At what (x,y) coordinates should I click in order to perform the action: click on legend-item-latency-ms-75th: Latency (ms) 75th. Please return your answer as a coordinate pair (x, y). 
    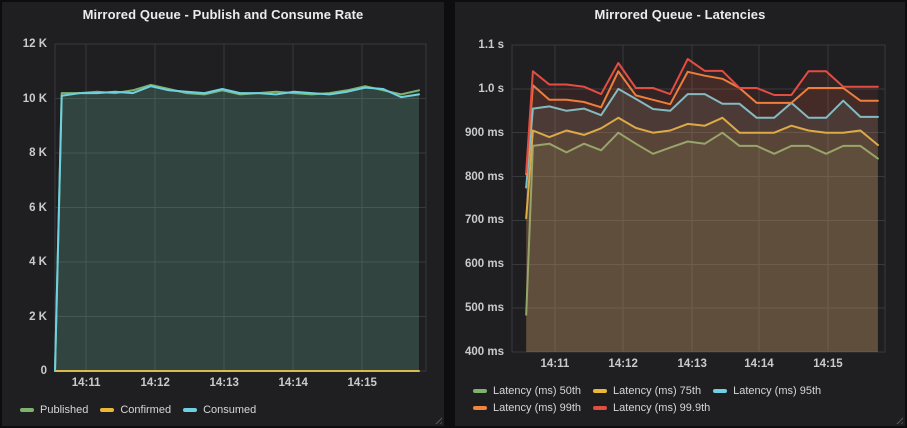
    Looking at the image, I should click on (647, 390).